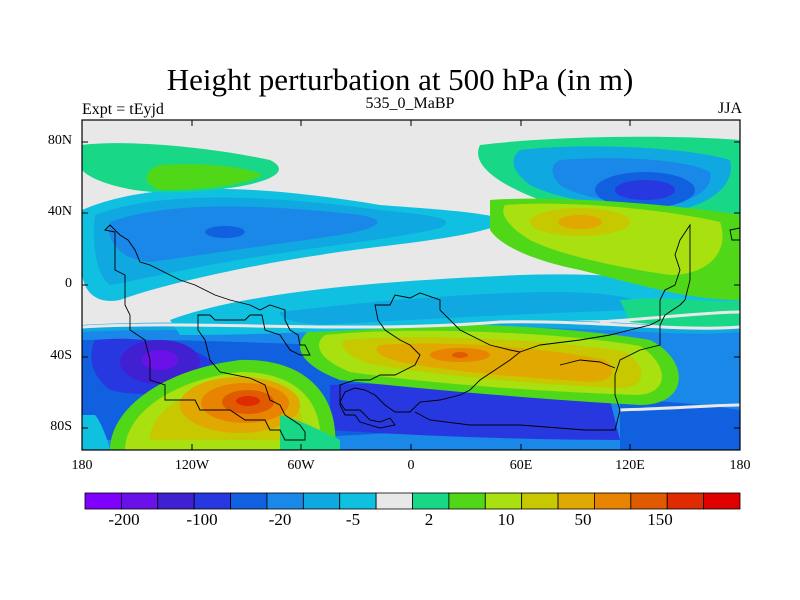  Describe the element at coordinates (411, 325) in the screenshot. I see `field-zero-line` at that location.